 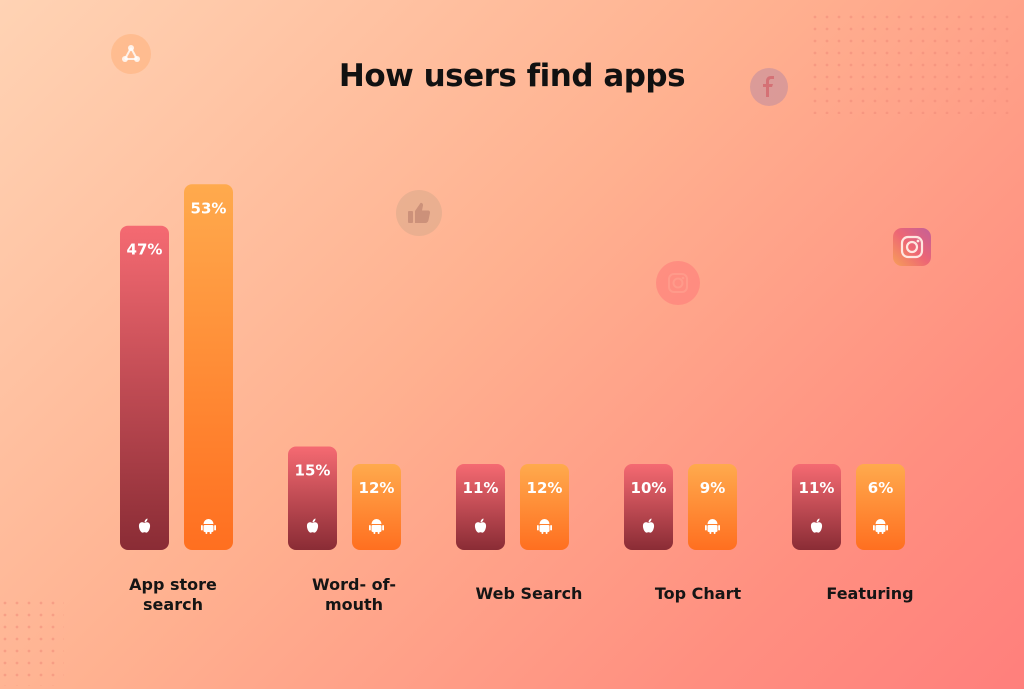 I want to click on dot-pattern-bottom-left, so click(x=33, y=643).